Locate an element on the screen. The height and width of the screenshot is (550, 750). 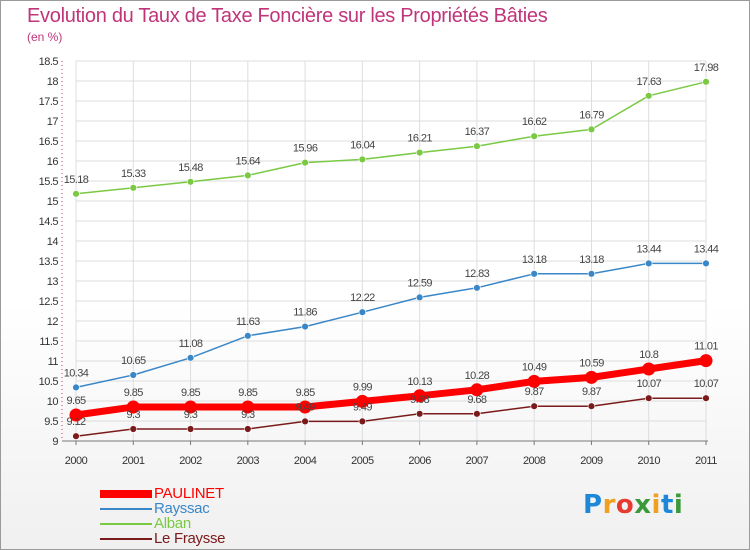
x-tick-label: 2007 is located at coordinates (477, 461).